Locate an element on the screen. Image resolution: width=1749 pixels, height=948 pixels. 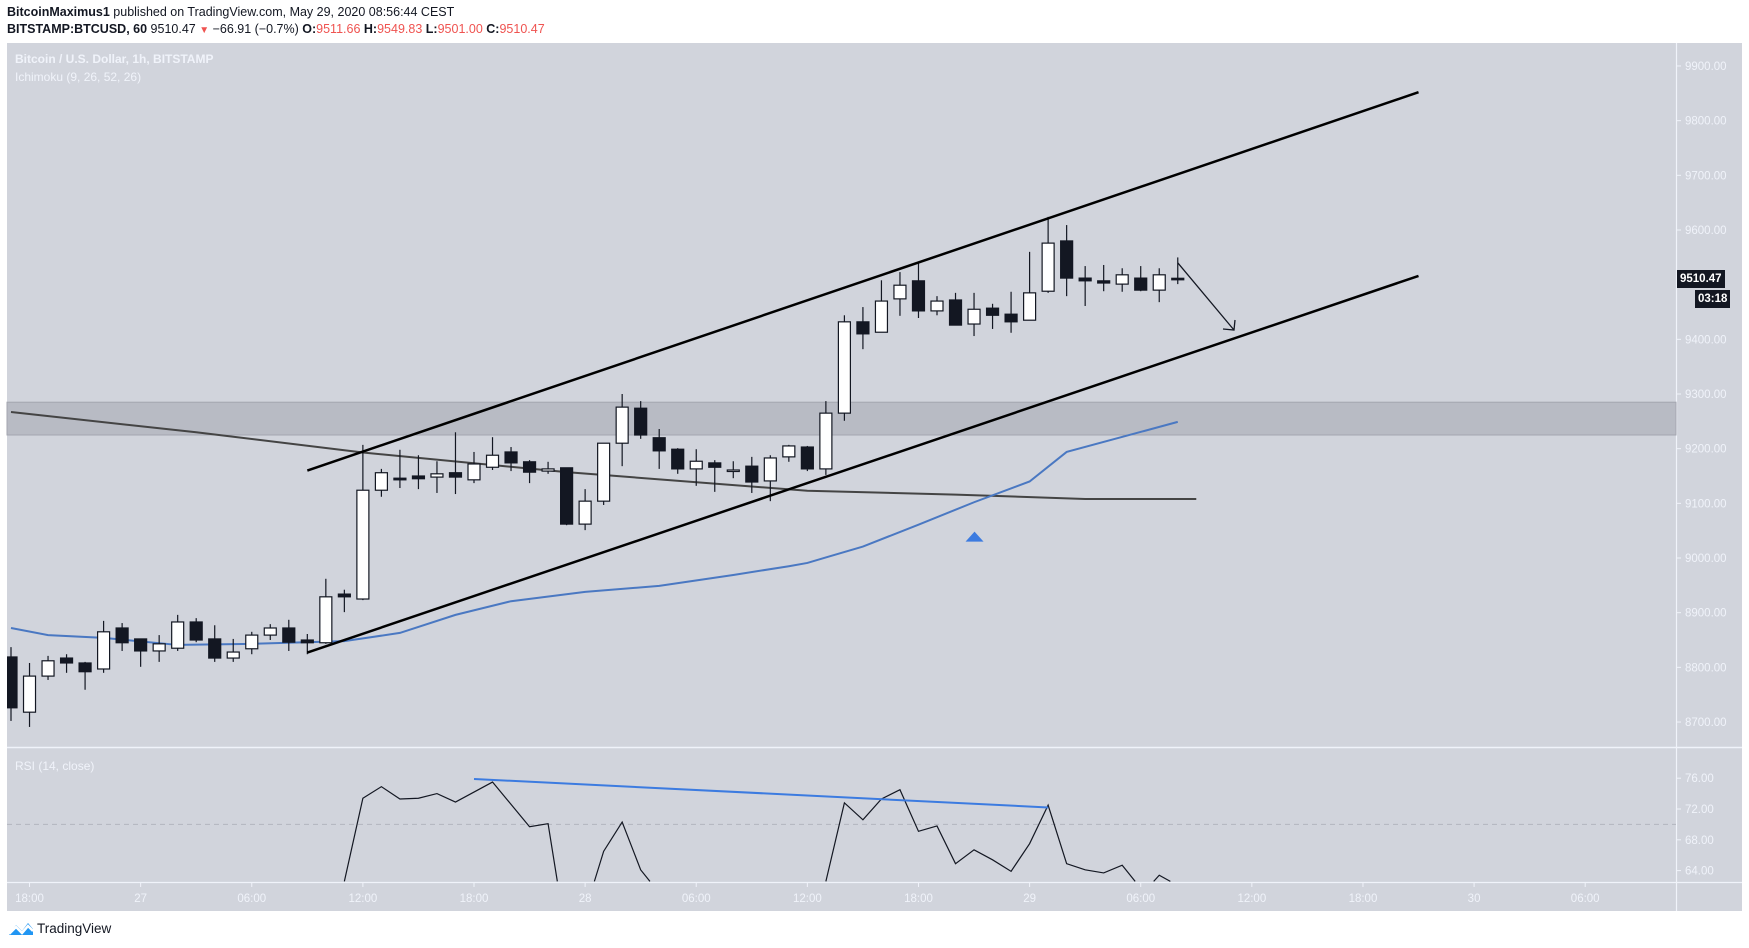
high-value: 9549.83 is located at coordinates (400, 29).